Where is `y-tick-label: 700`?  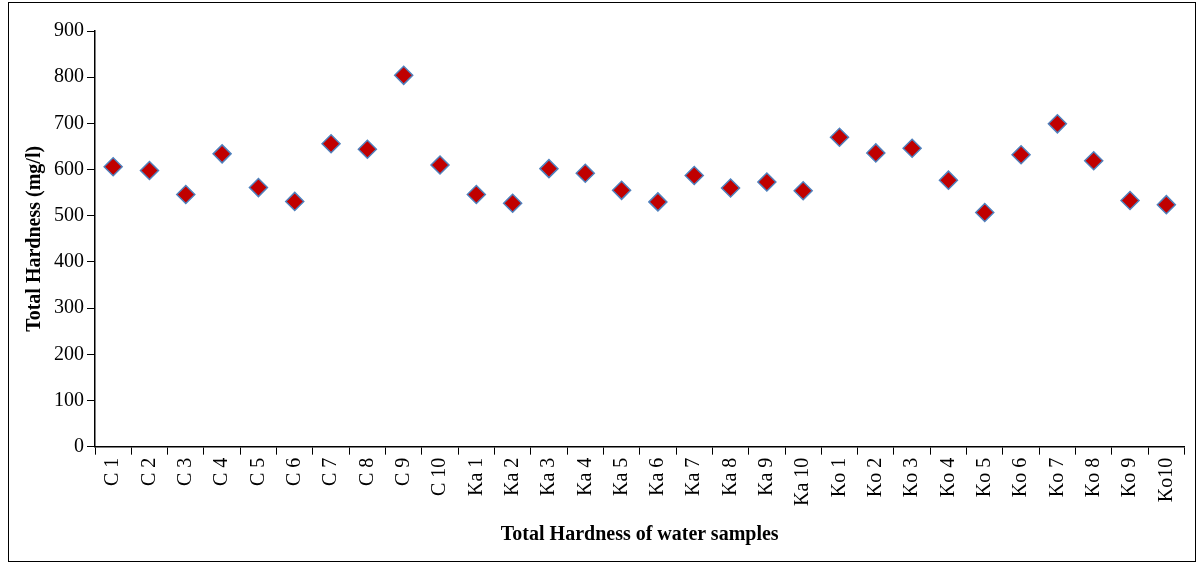 y-tick-label: 700 is located at coordinates (69, 121).